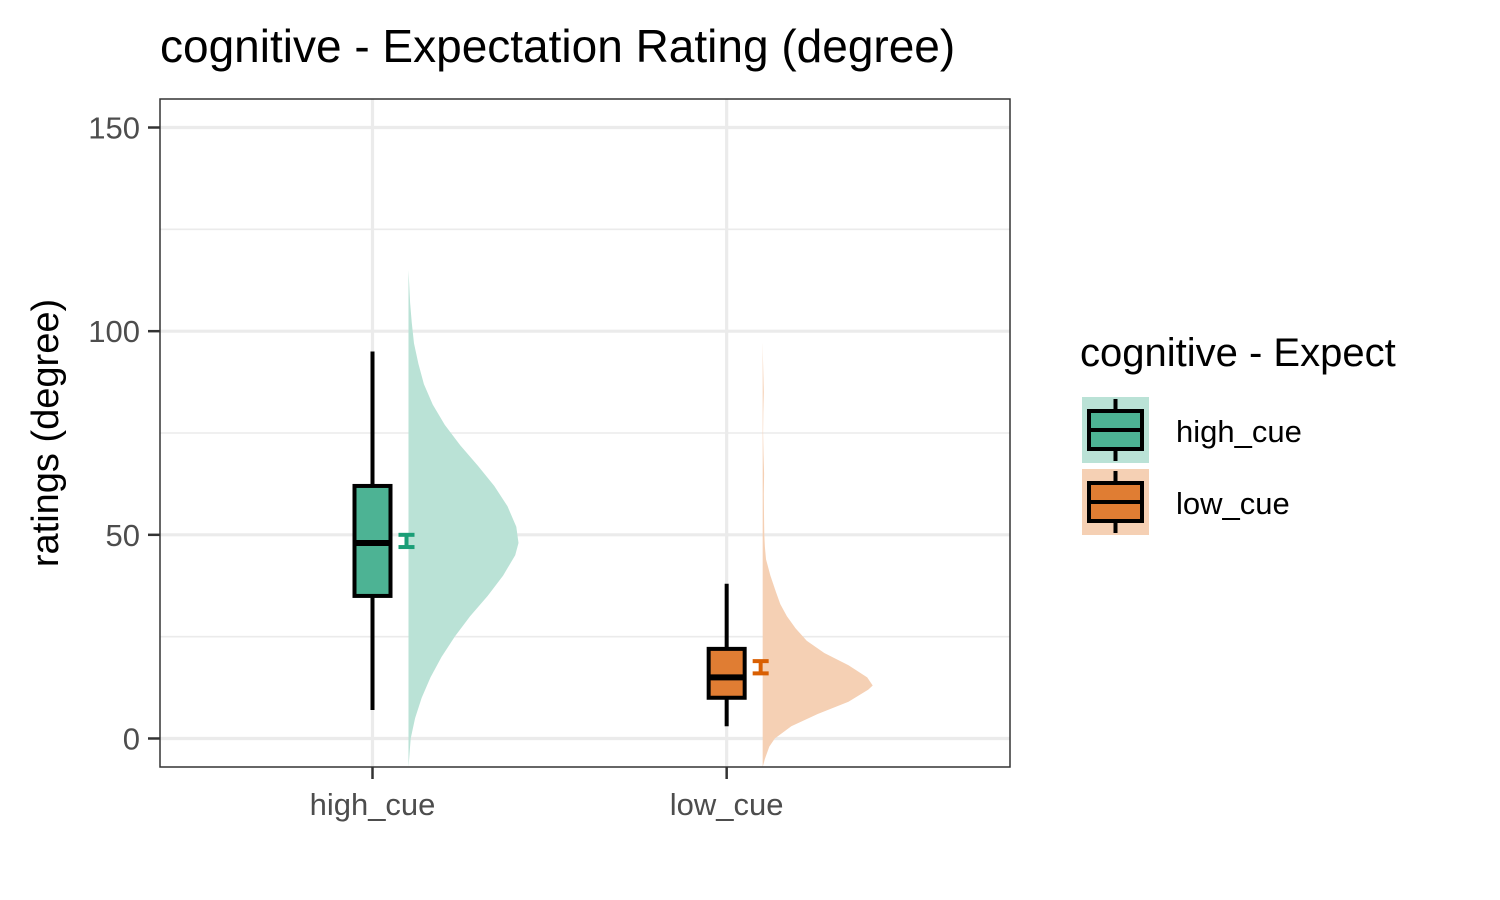 Image resolution: width=1500 pixels, height=900 pixels. What do you see at coordinates (760, 667) in the screenshot?
I see `mean-ci-low_cue` at bounding box center [760, 667].